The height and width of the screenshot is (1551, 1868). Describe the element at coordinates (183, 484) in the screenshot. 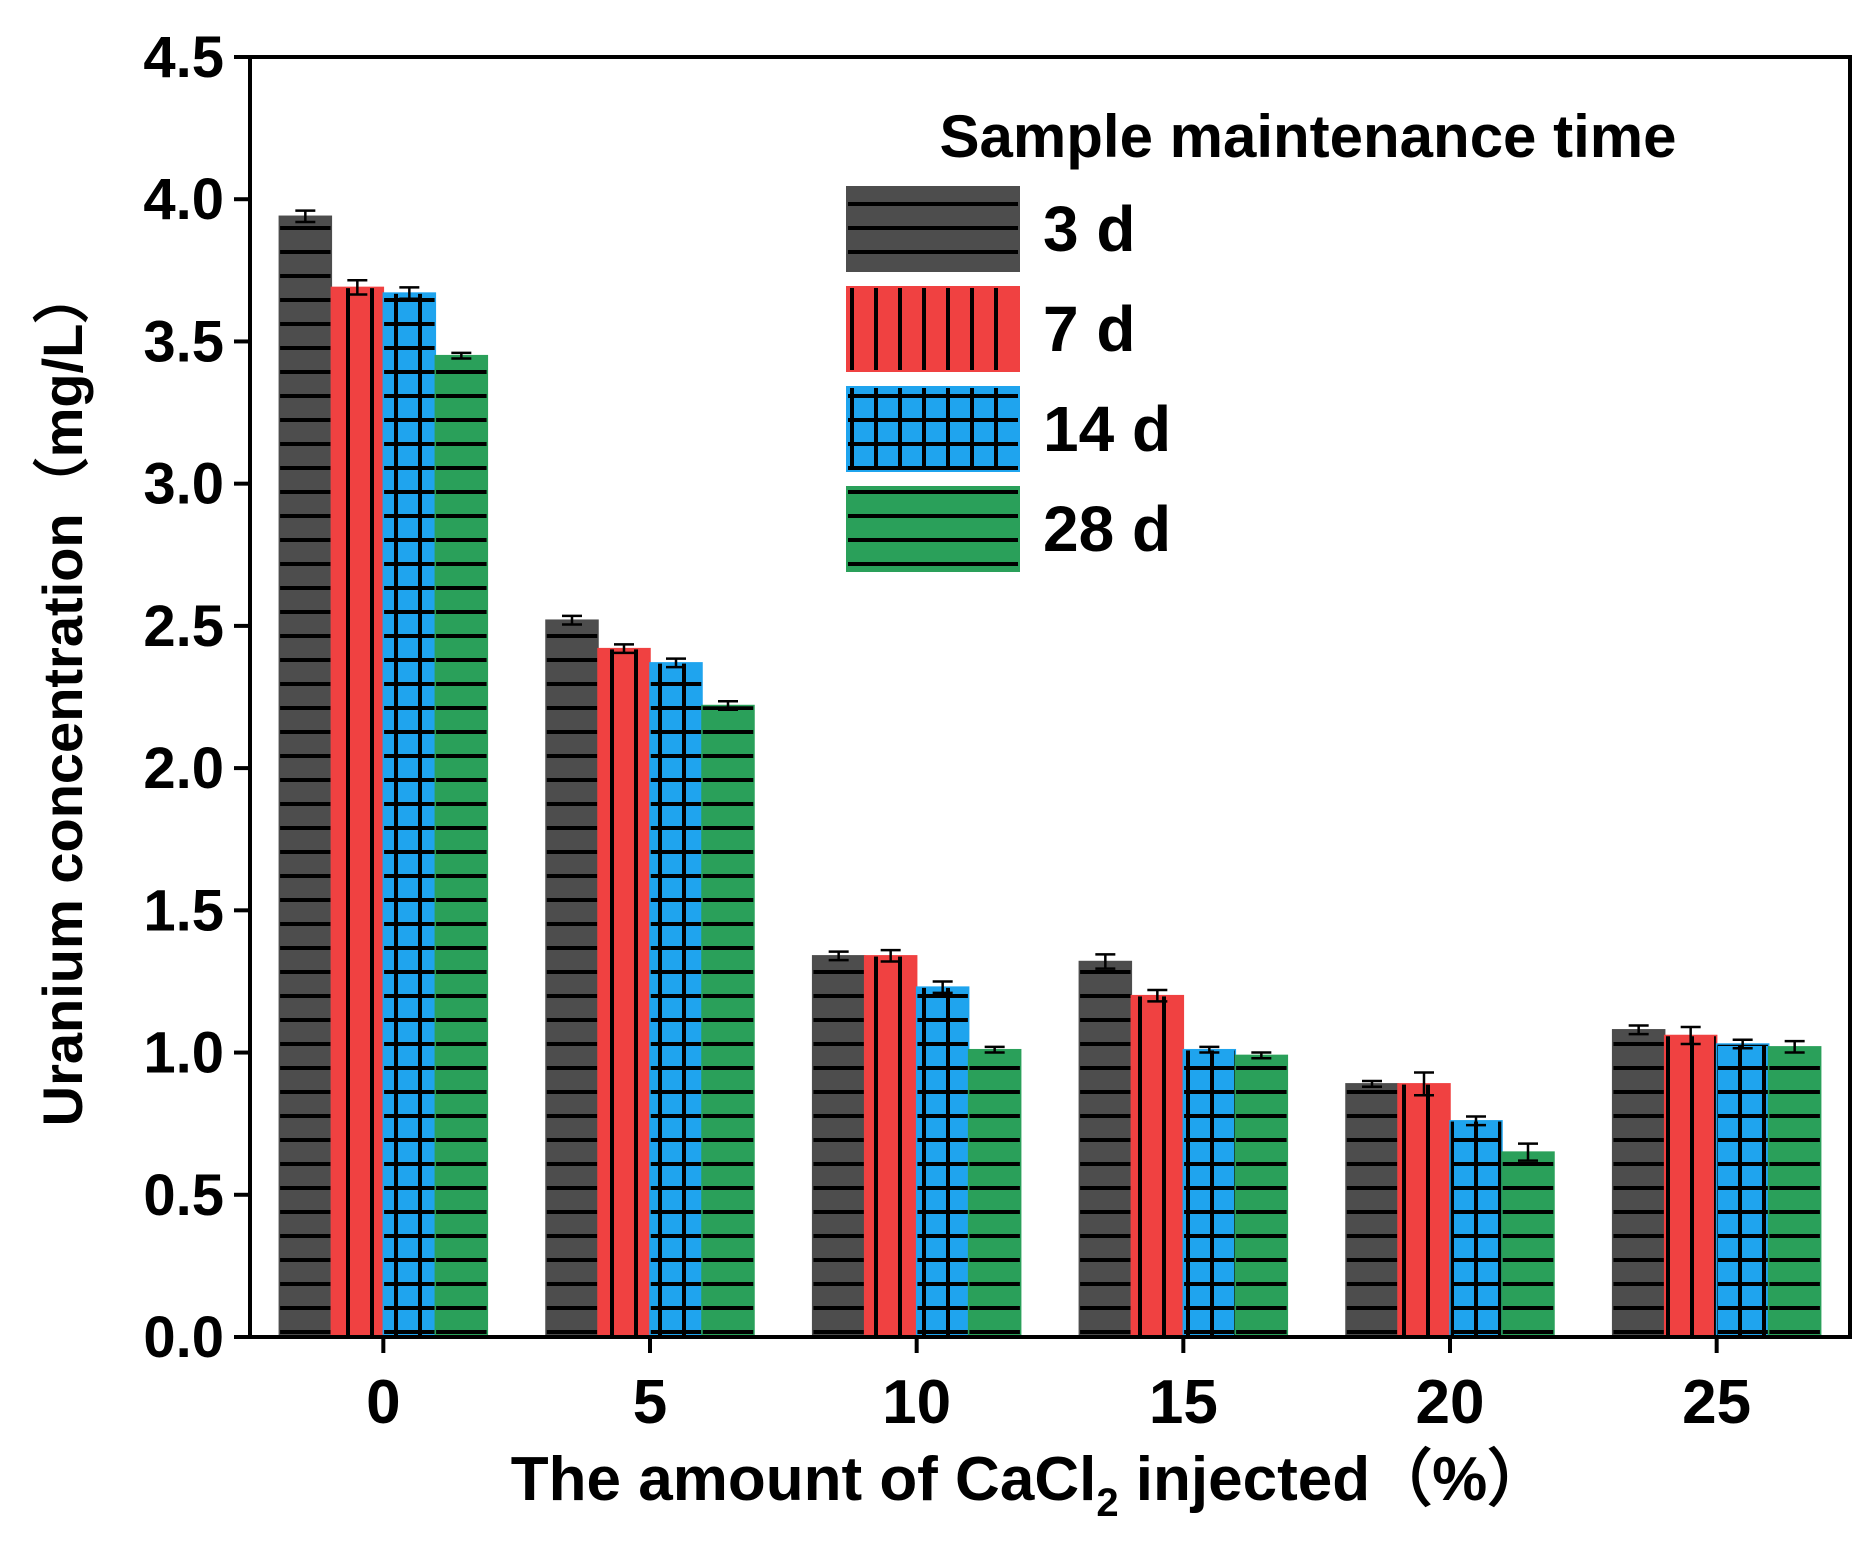

I see `y-tick-label: 3.0` at that location.